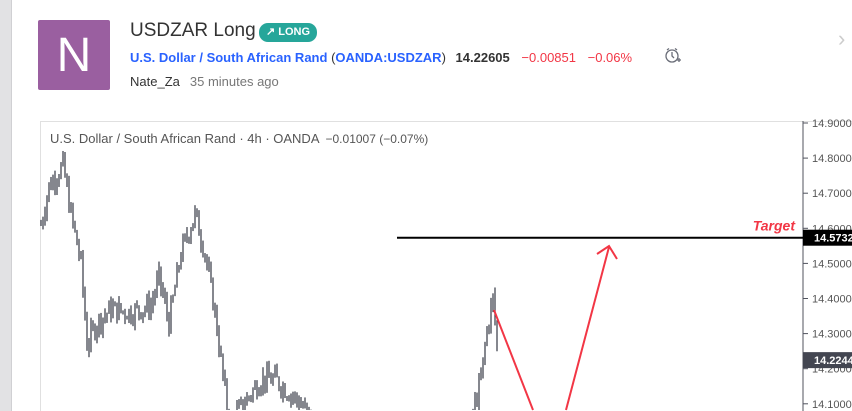  I want to click on badge-label: LONG, so click(294, 32).